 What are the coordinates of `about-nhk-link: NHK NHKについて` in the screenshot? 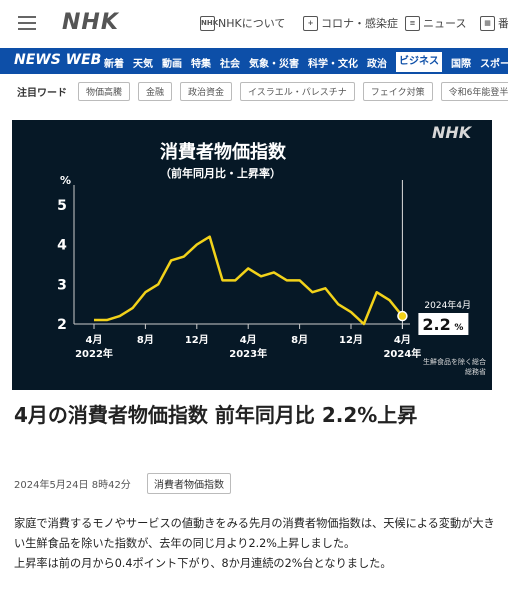 It's located at (242, 23).